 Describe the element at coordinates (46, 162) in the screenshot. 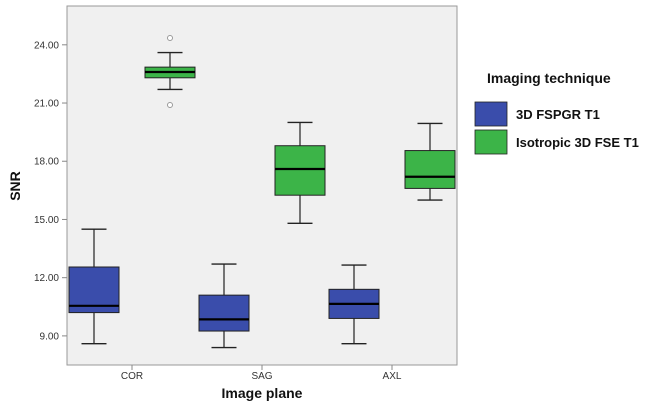

I see `y-tick-label: 18.00` at that location.